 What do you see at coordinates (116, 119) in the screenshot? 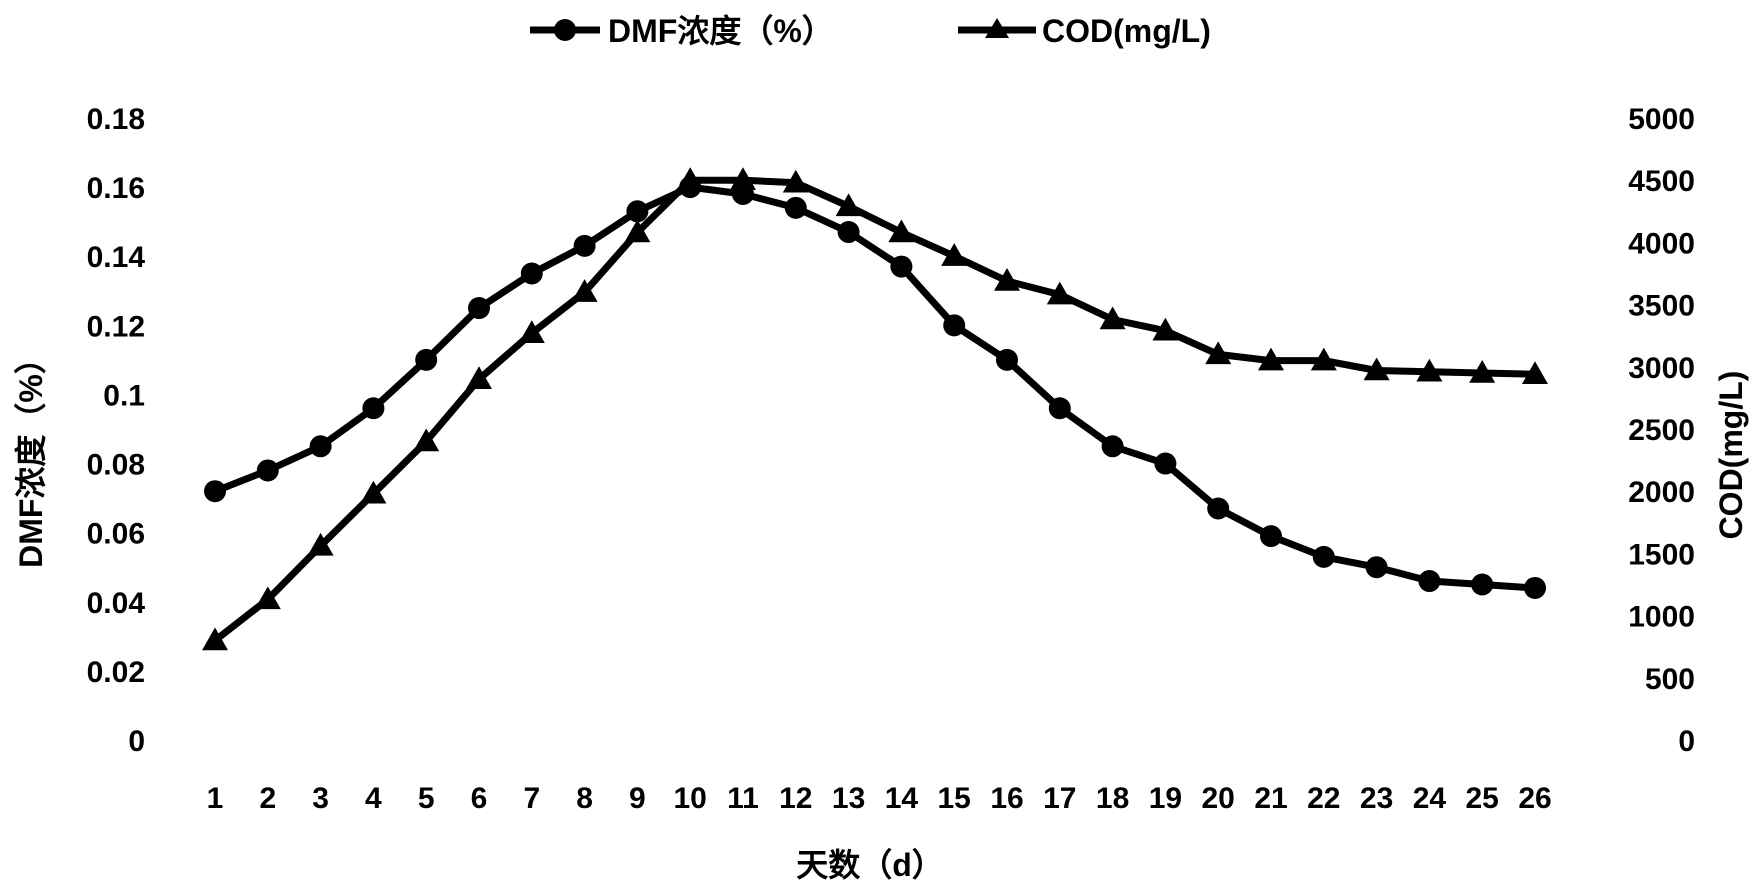
I see `y-left-tick-label: 0.18` at bounding box center [116, 119].